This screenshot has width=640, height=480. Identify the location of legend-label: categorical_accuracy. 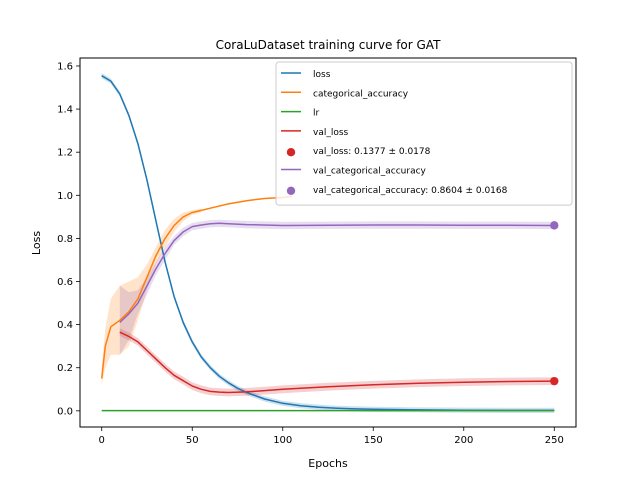
(361, 94).